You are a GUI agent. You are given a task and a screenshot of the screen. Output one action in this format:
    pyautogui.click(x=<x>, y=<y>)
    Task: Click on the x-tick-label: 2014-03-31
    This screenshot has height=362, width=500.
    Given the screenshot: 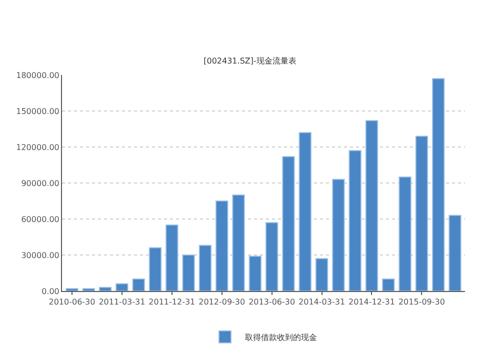 What is the action you would take?
    pyautogui.click(x=322, y=302)
    